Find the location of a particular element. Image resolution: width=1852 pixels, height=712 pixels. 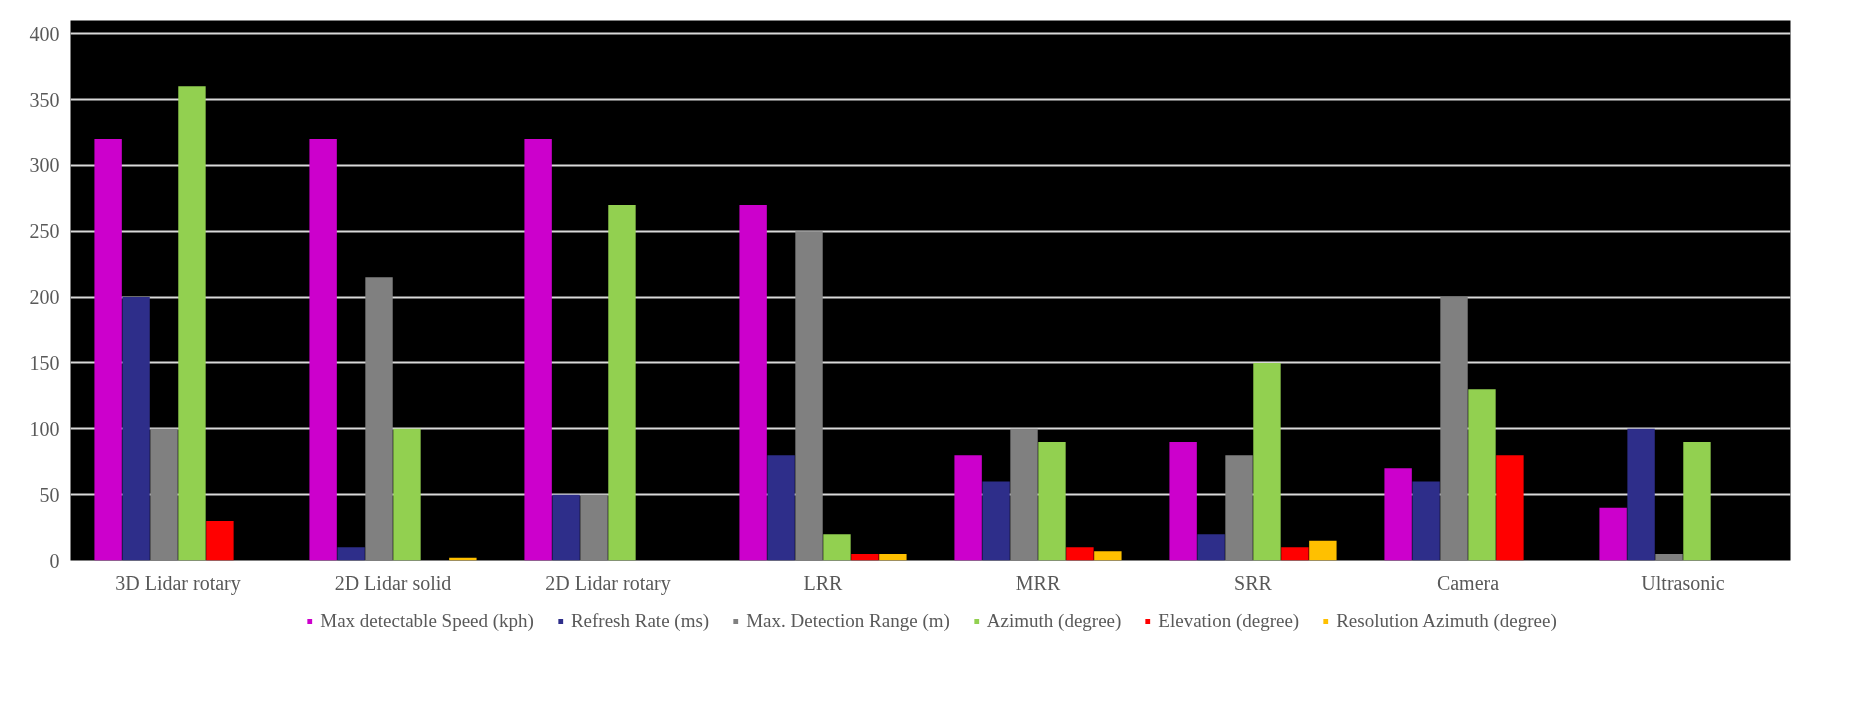

y-tick-label: 400 is located at coordinates (44, 33).